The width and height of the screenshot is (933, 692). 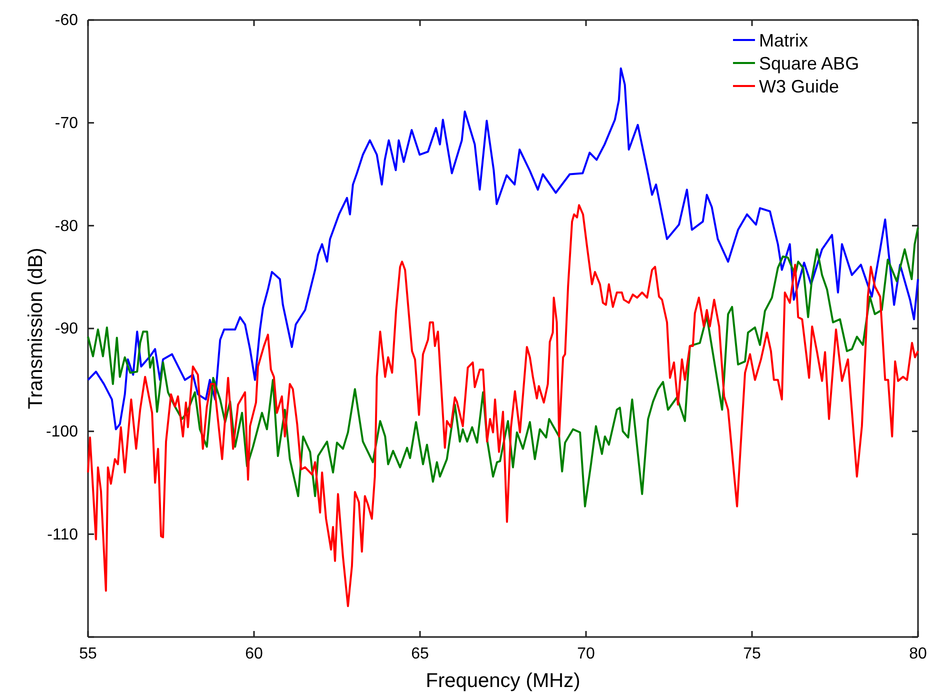 What do you see at coordinates (809, 63) in the screenshot?
I see `legend-label: Square ABG` at bounding box center [809, 63].